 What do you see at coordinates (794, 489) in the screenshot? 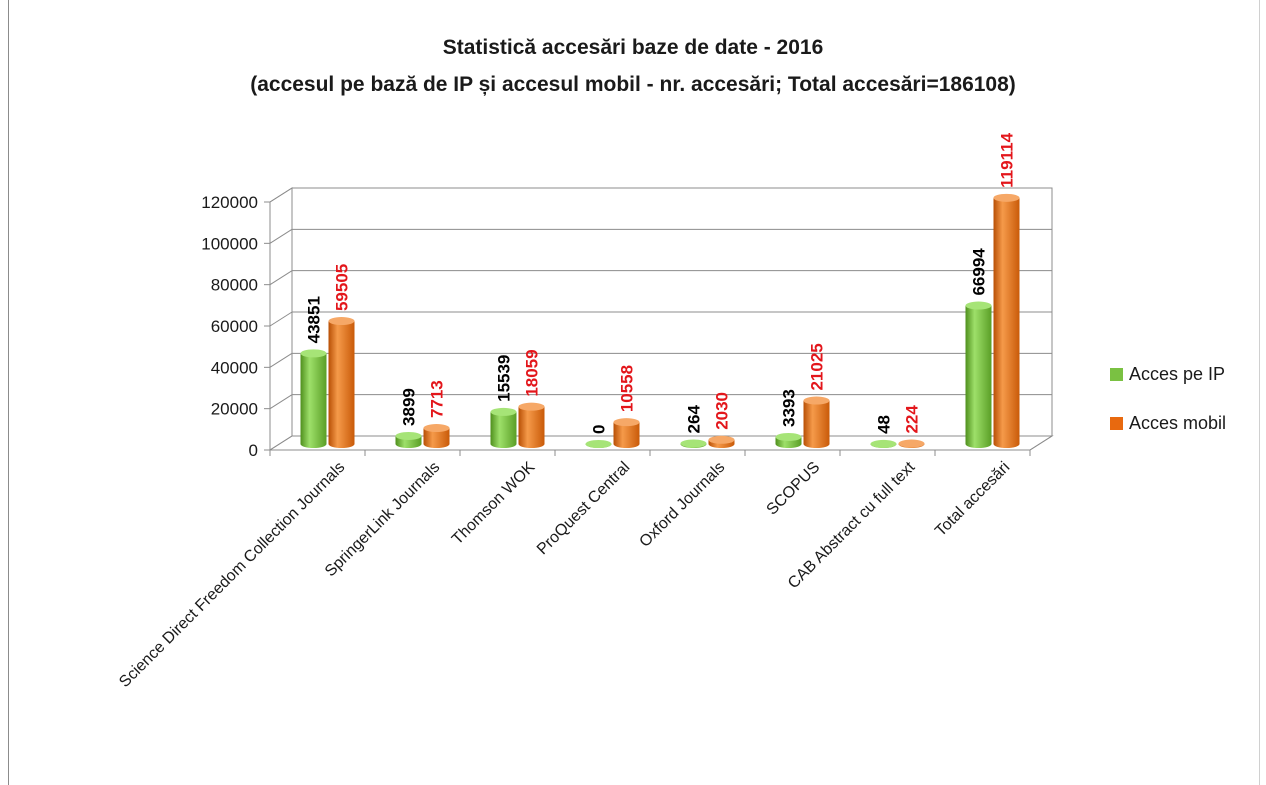
I see `x-tick-label: SCOPUS` at bounding box center [794, 489].